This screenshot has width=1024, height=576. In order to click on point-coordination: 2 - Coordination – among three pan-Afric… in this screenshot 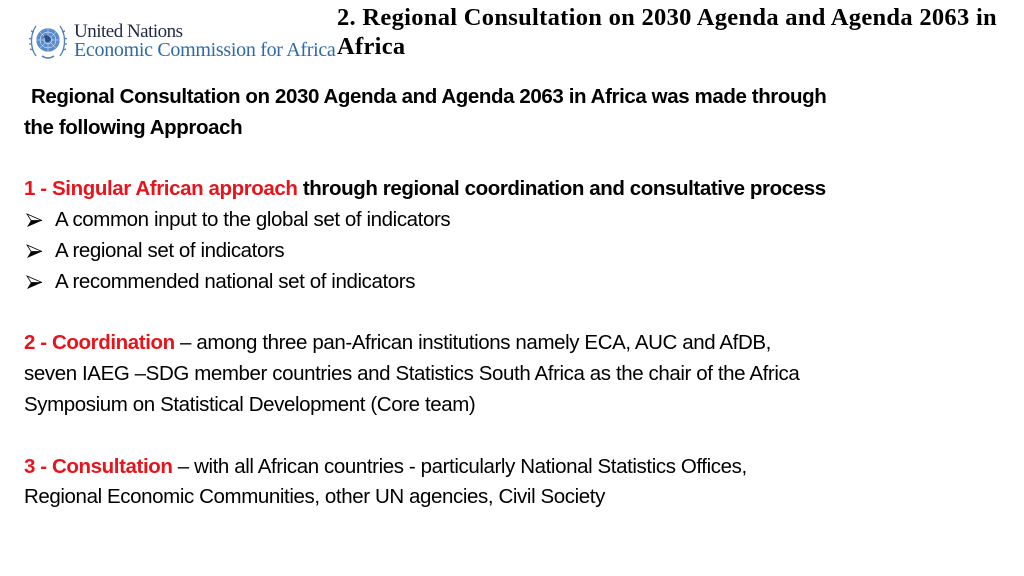, I will do `click(504, 374)`.